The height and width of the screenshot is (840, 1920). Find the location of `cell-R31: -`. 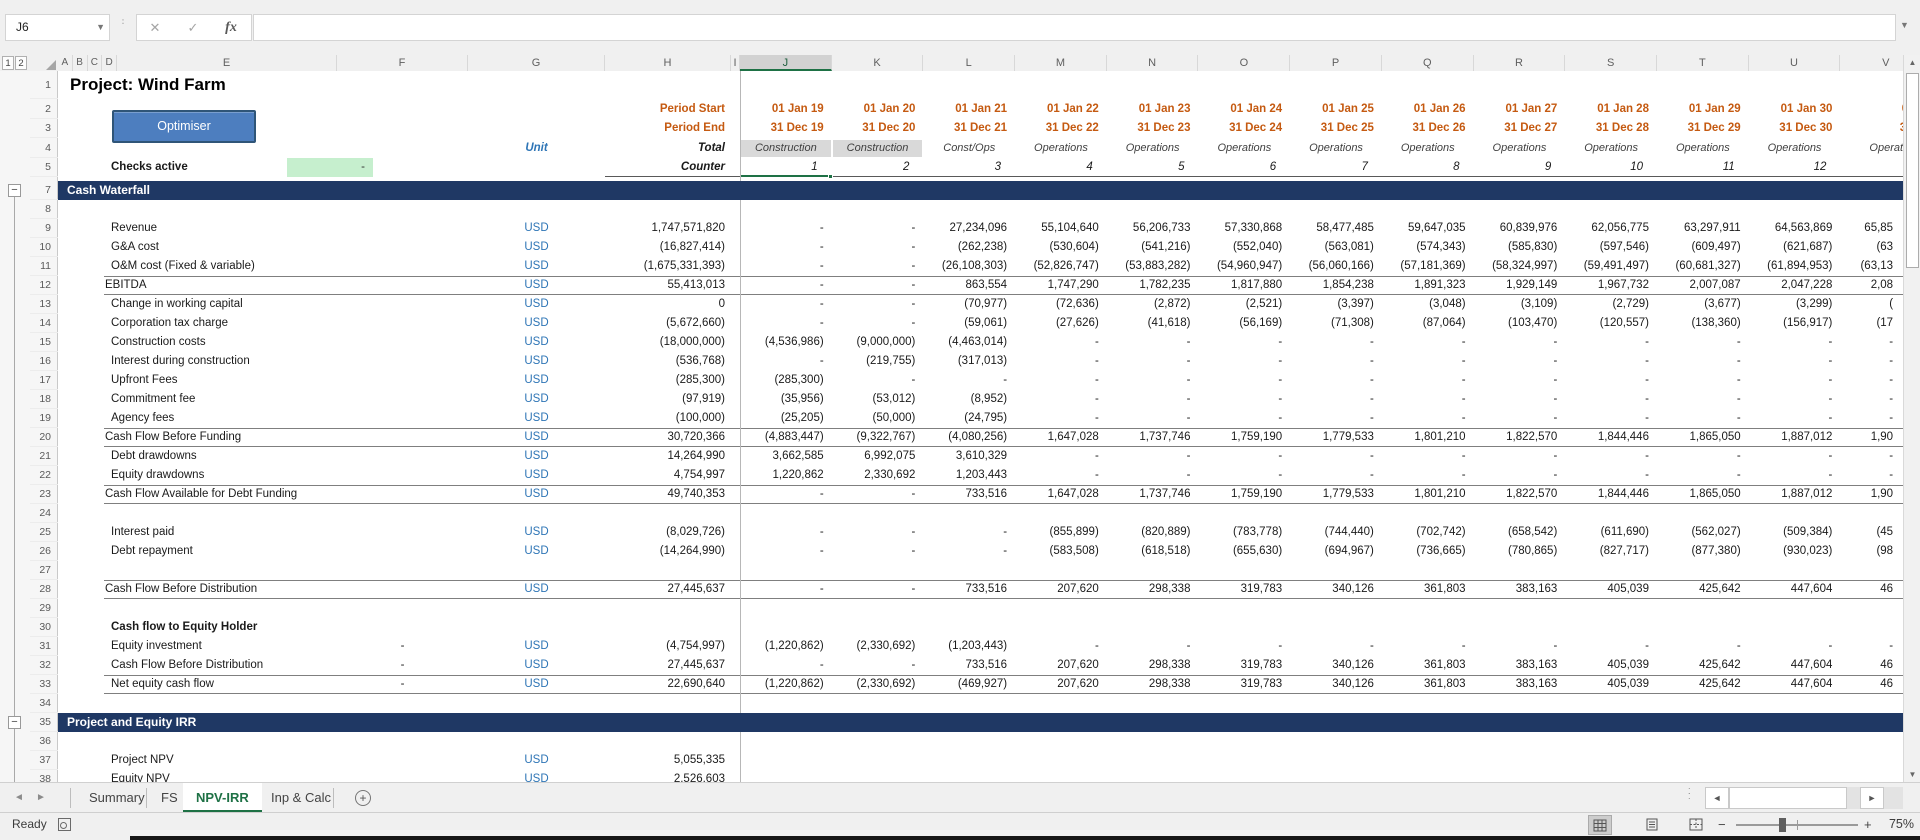

cell-R31: - is located at coordinates (1555, 646).